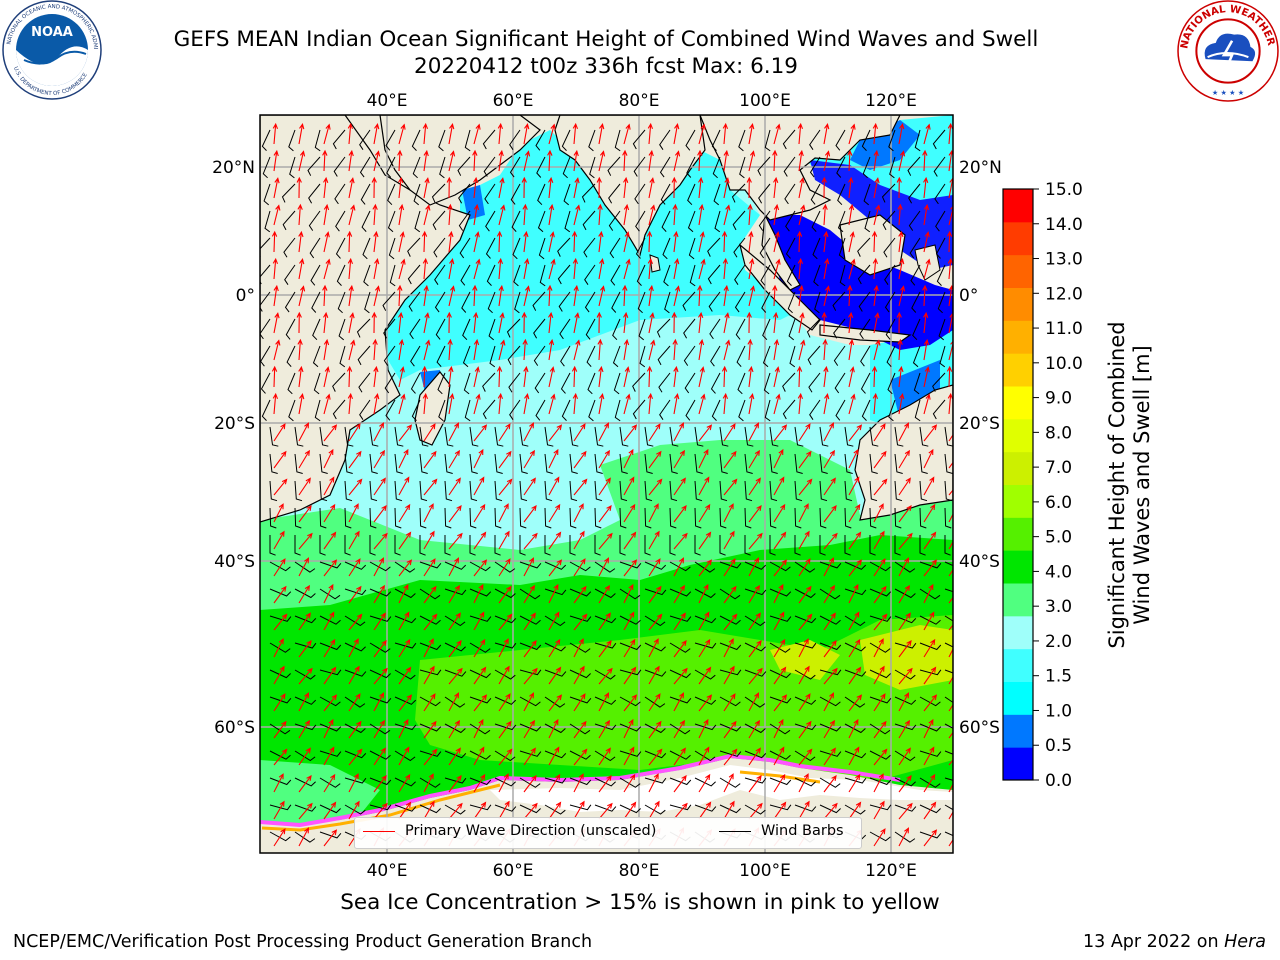 This screenshot has width=1280, height=960. I want to click on colorbar-tick-label: 0.0, so click(1058, 781).